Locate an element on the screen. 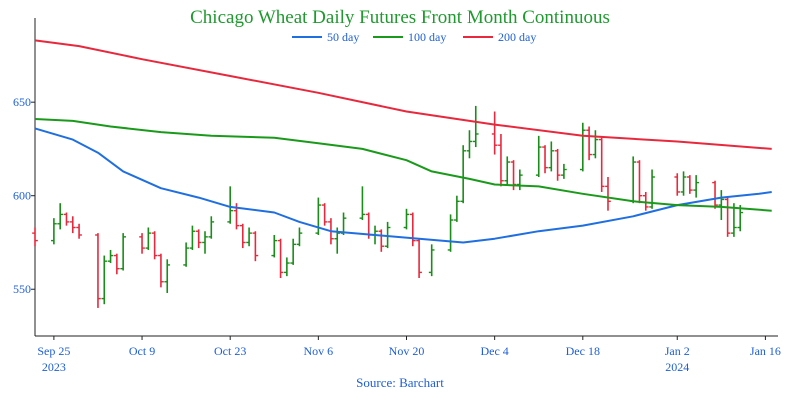 The width and height of the screenshot is (800, 400). legend-entry-50-day: 50 day is located at coordinates (325, 37).